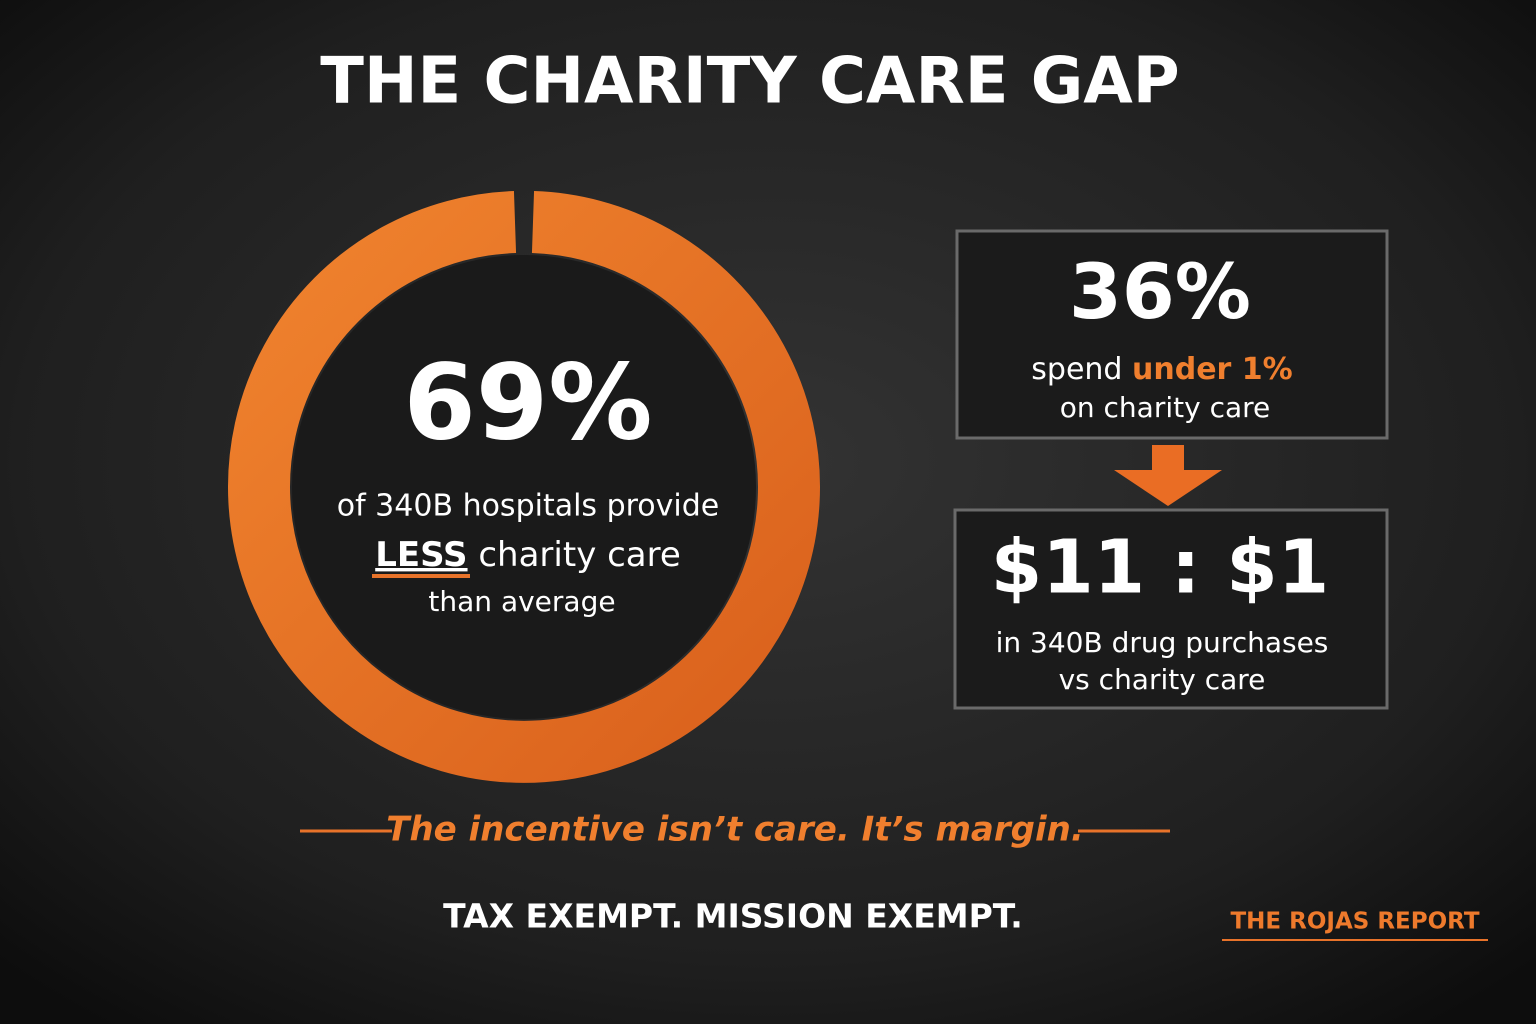  Describe the element at coordinates (528, 402) in the screenshot. I see `ring-value: 69%` at that location.